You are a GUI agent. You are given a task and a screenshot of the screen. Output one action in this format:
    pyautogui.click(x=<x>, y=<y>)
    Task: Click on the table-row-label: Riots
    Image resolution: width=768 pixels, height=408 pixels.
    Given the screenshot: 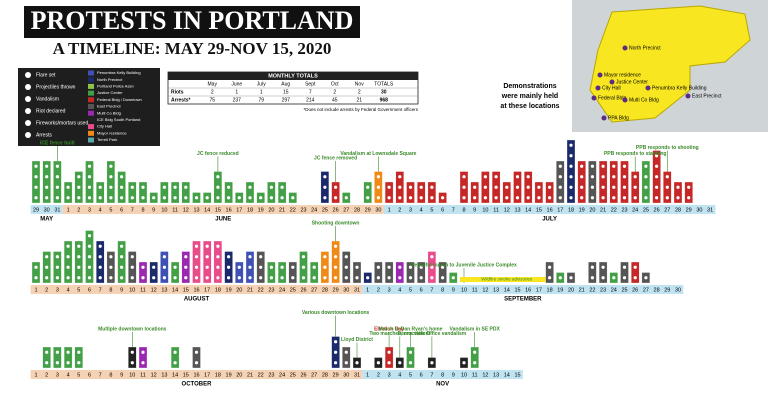 What is the action you would take?
    pyautogui.click(x=177, y=92)
    